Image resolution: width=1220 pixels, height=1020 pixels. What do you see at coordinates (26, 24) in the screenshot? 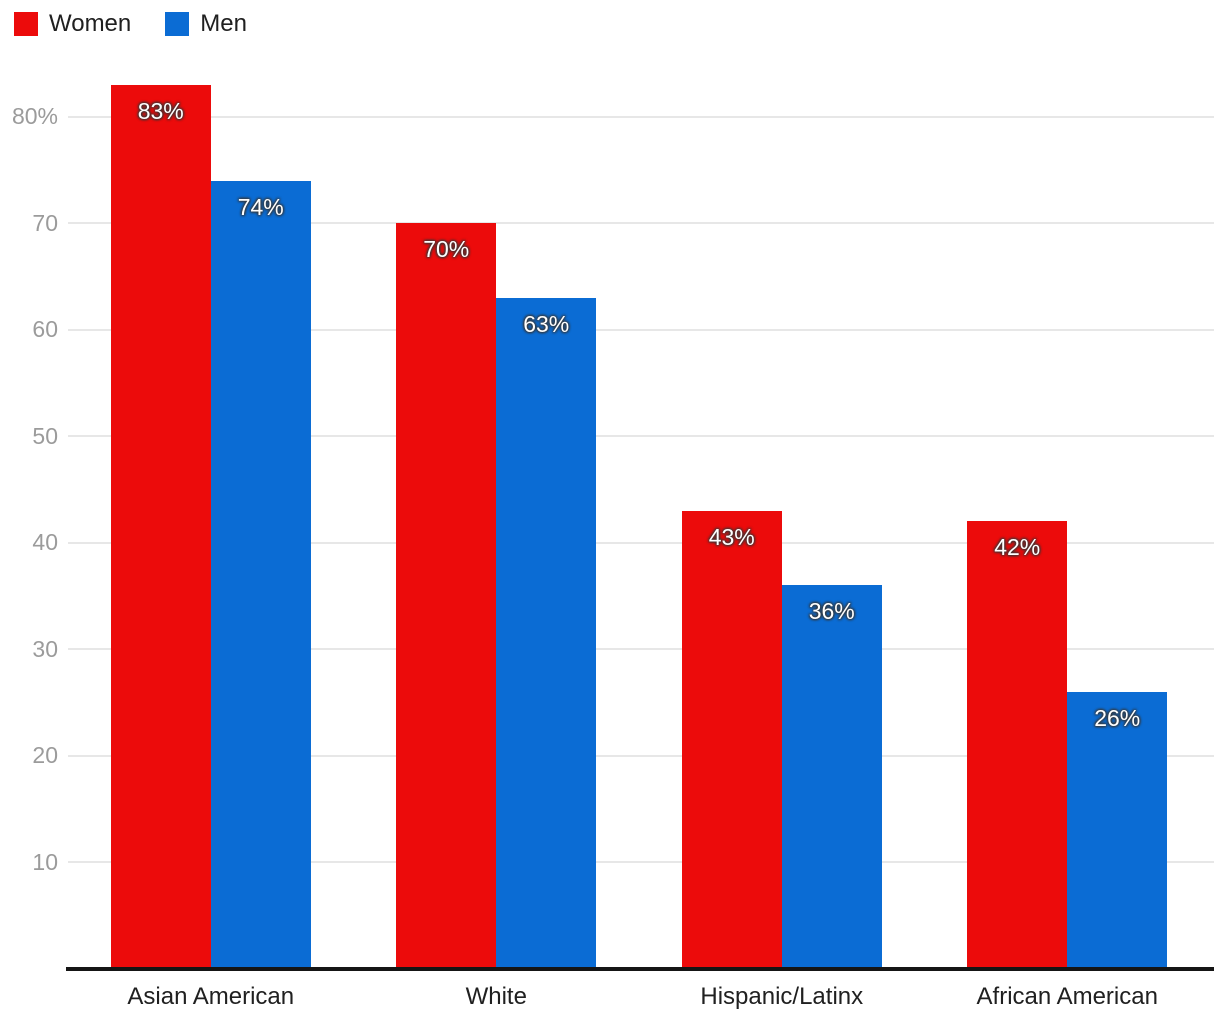
I see `legend-swatch-women-icon` at bounding box center [26, 24].